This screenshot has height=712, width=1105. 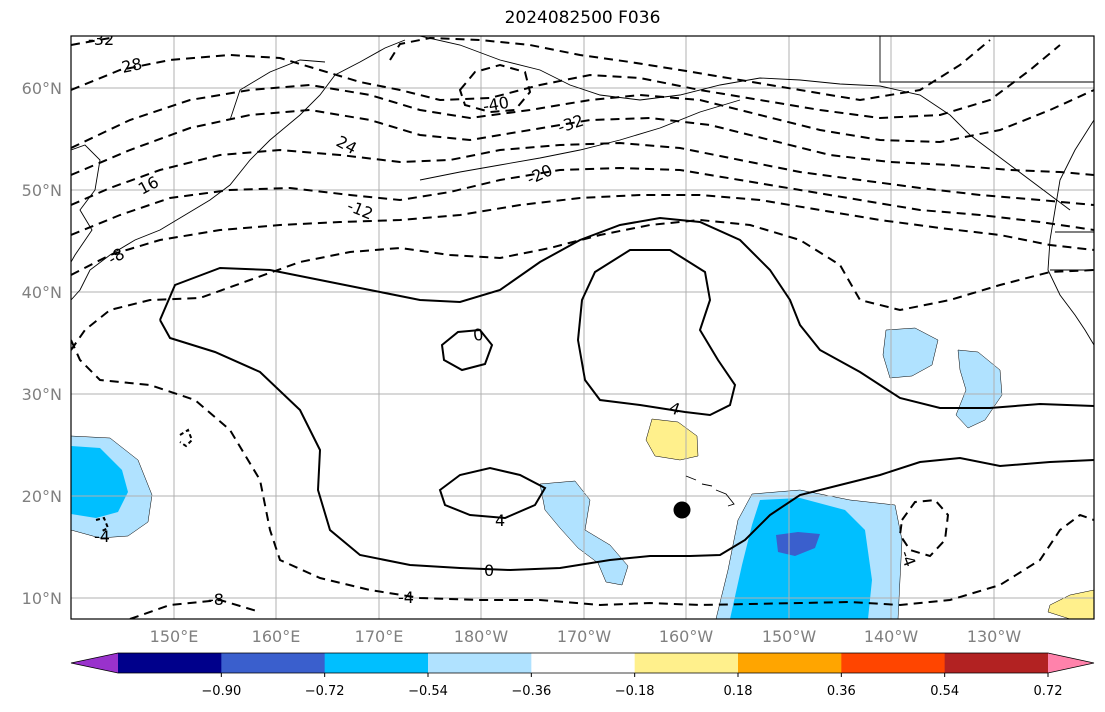 I want to click on colorbar-tick-label: −0.18, so click(x=635, y=691).